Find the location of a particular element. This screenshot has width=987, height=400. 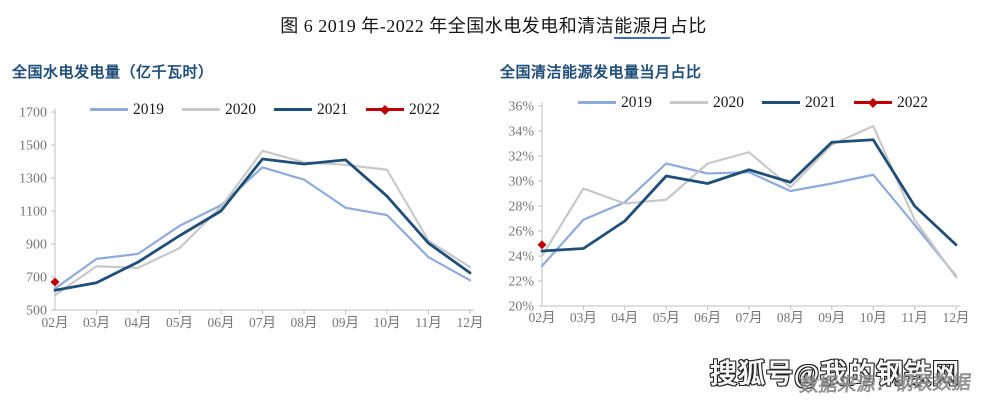

left-legend-swatch-2019 is located at coordinates (109, 110).